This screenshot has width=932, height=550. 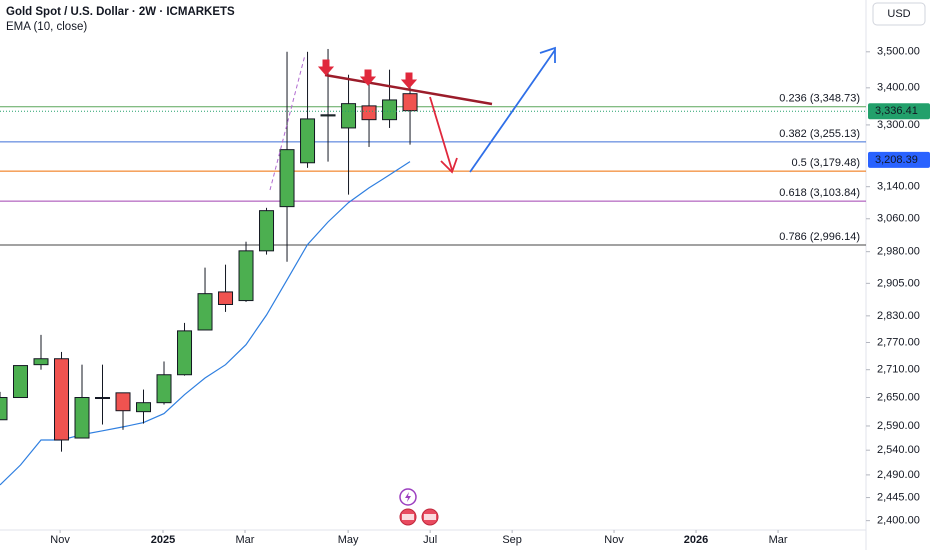 What do you see at coordinates (898, 219) in the screenshot?
I see `y-tick-label: 3,060.00` at bounding box center [898, 219].